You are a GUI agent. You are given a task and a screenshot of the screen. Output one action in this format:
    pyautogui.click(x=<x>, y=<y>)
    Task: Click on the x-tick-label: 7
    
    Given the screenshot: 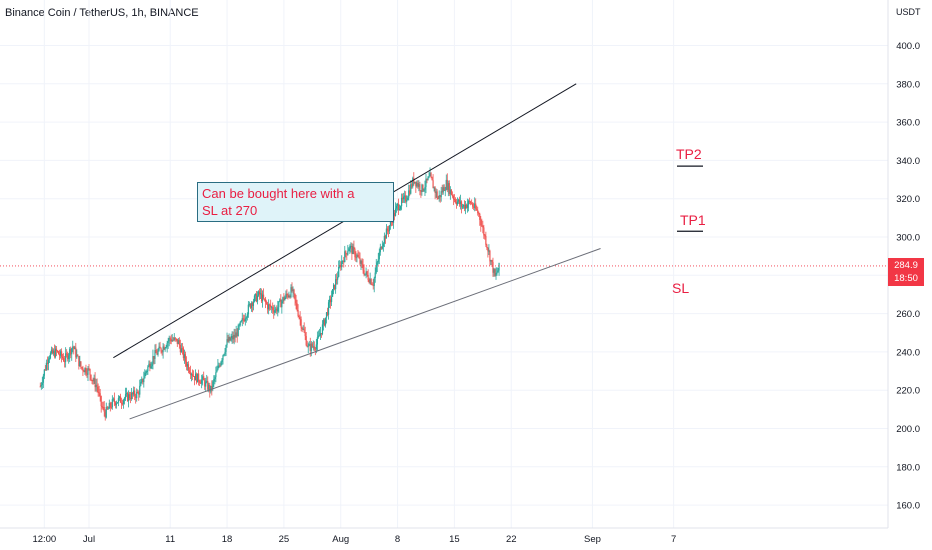 What is the action you would take?
    pyautogui.click(x=673, y=539)
    